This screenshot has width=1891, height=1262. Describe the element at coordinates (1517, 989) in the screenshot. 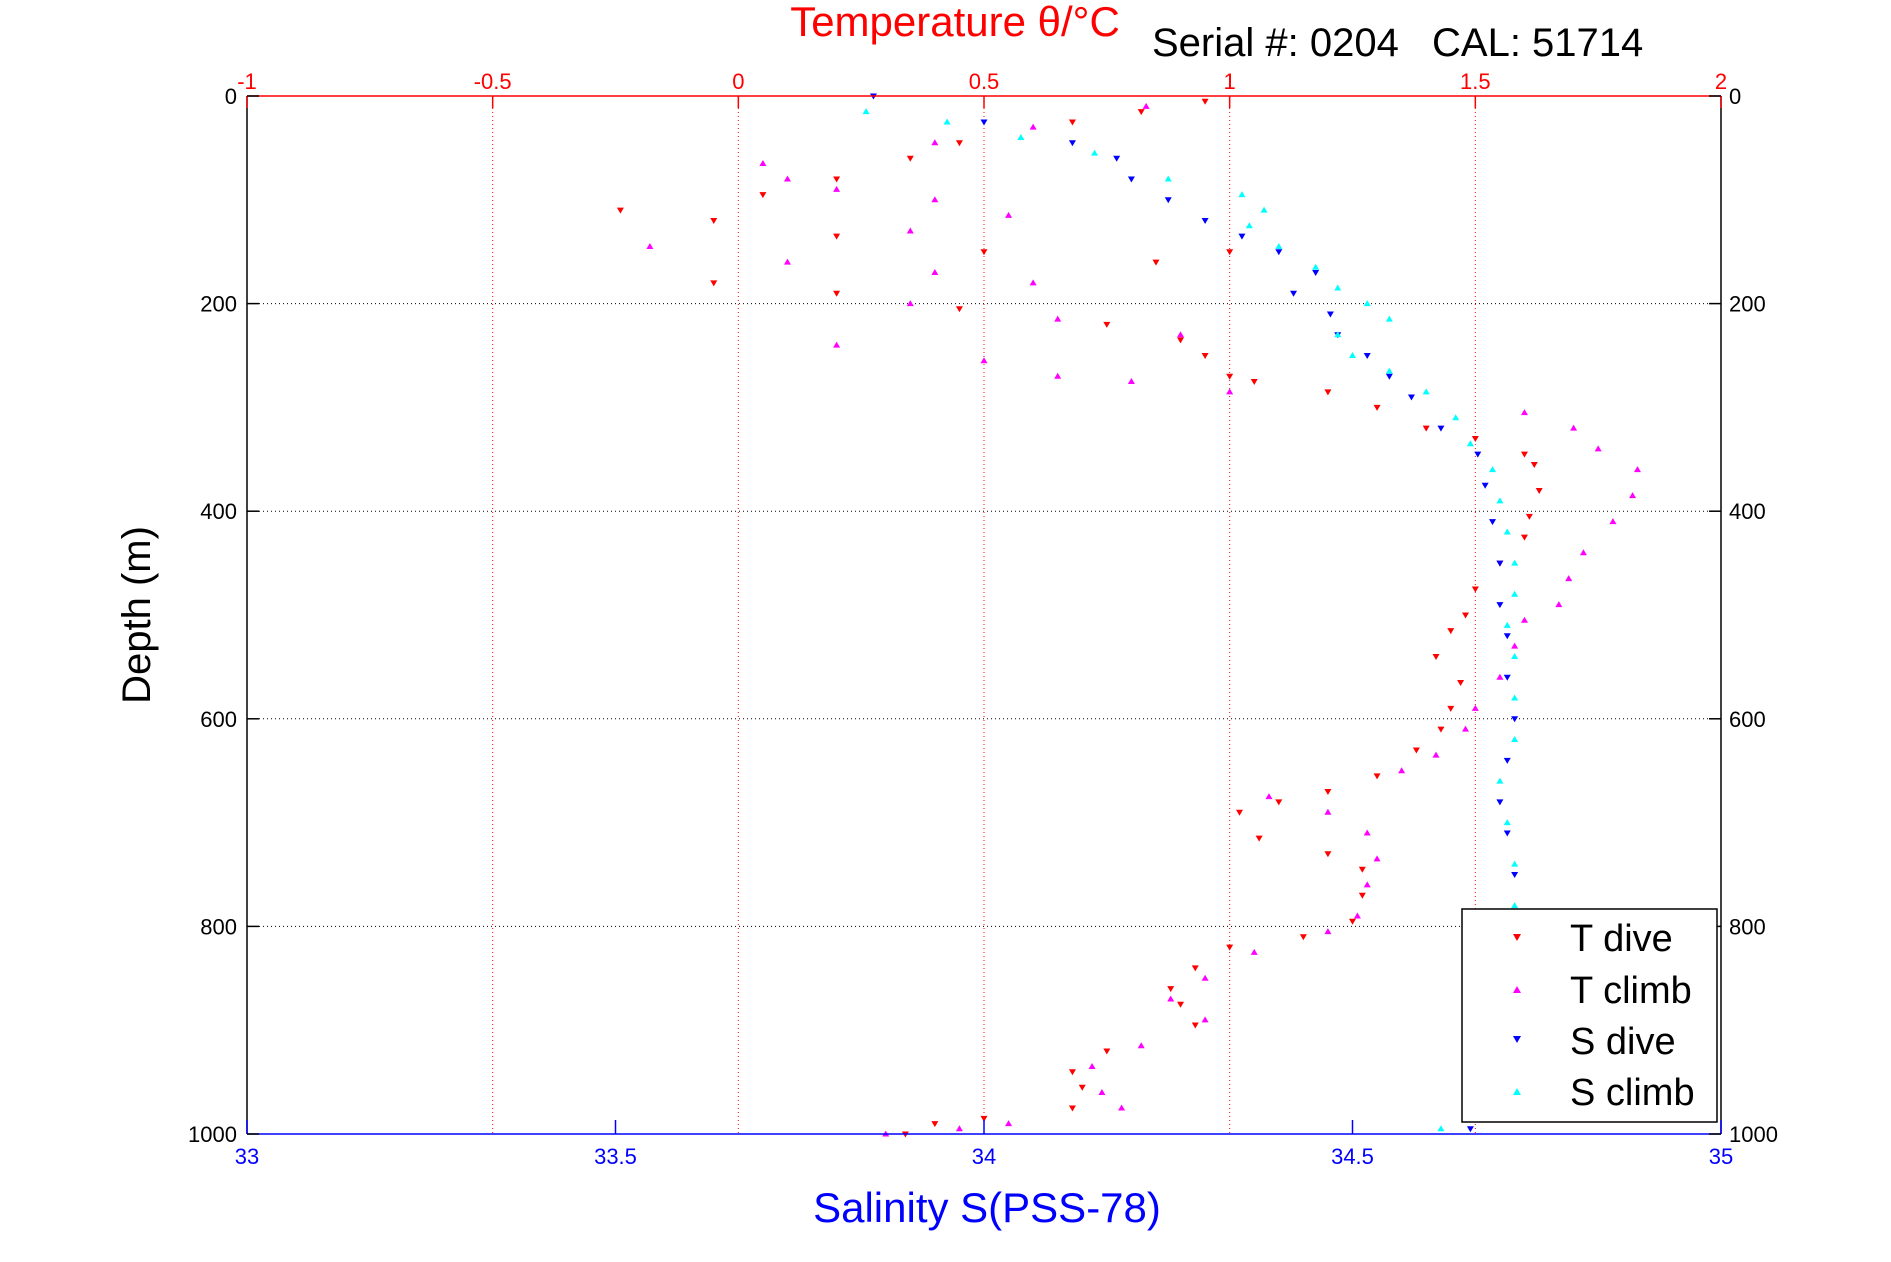

I see `legend-marker-t-climb` at that location.